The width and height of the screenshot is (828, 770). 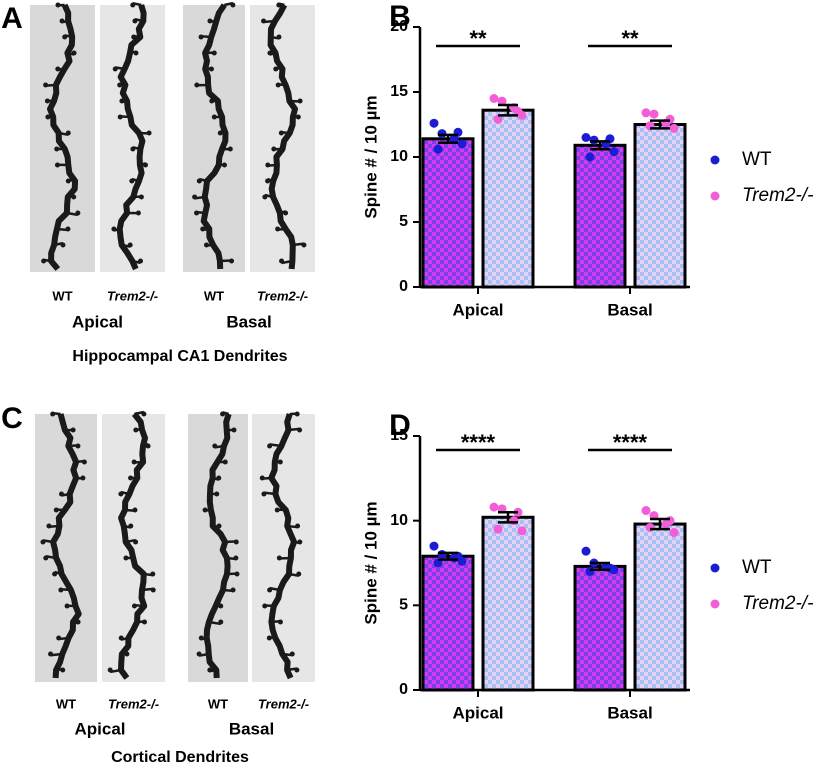 I want to click on significance: **, so click(x=630, y=38).